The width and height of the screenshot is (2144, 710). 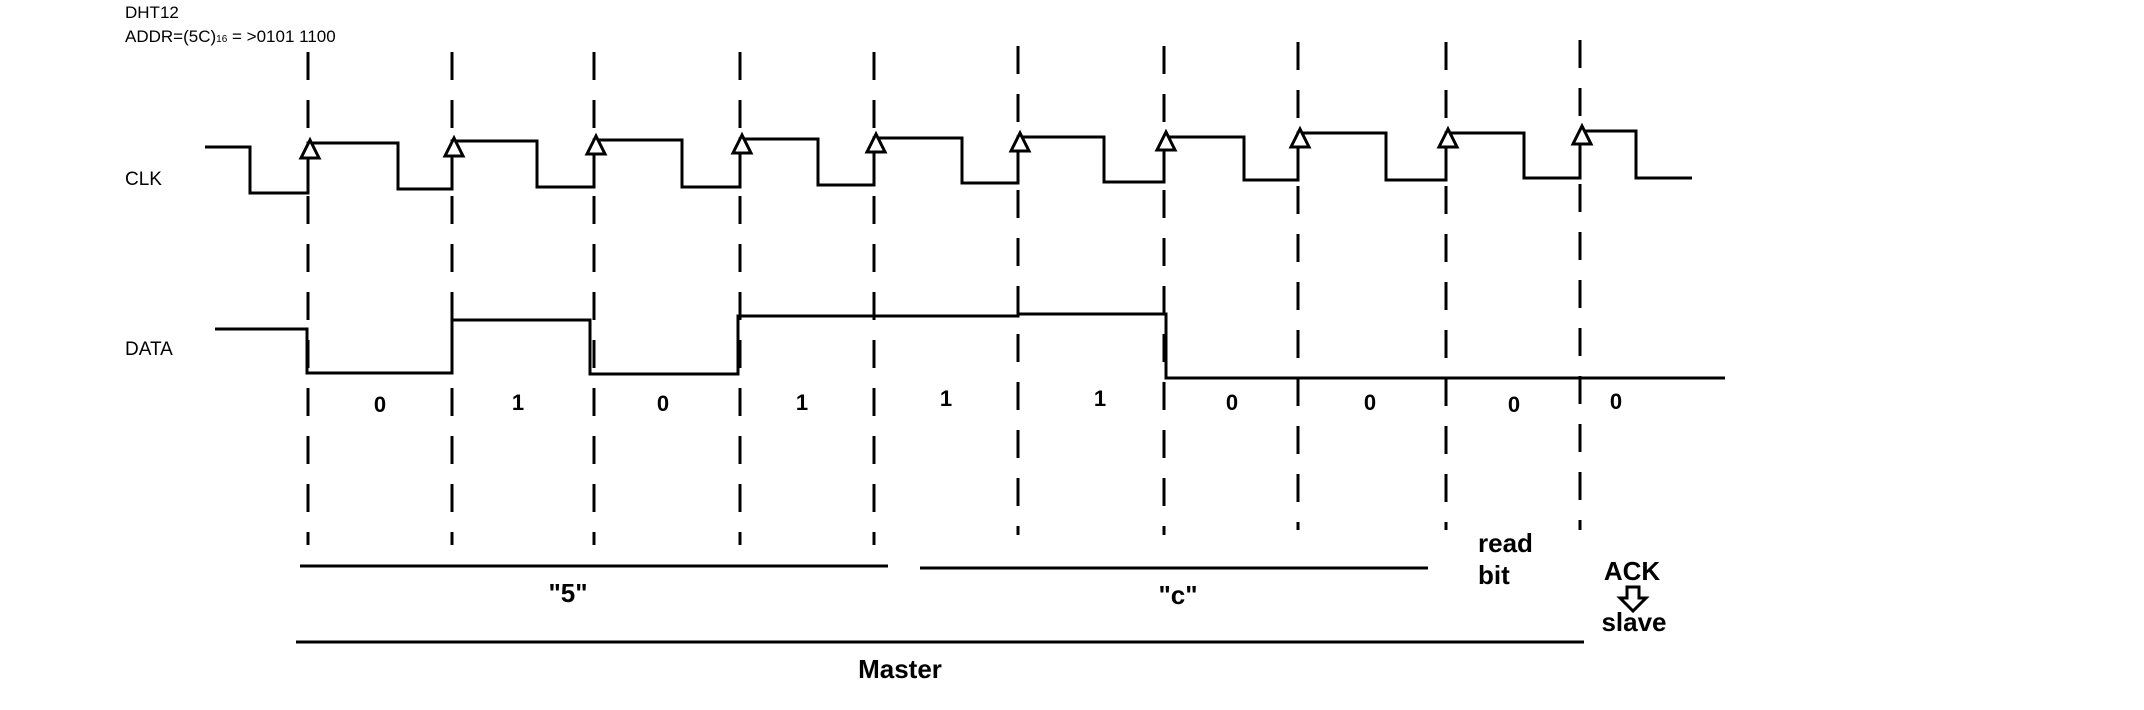 What do you see at coordinates (567, 593) in the screenshot?
I see `nibble-high-label: "5"` at bounding box center [567, 593].